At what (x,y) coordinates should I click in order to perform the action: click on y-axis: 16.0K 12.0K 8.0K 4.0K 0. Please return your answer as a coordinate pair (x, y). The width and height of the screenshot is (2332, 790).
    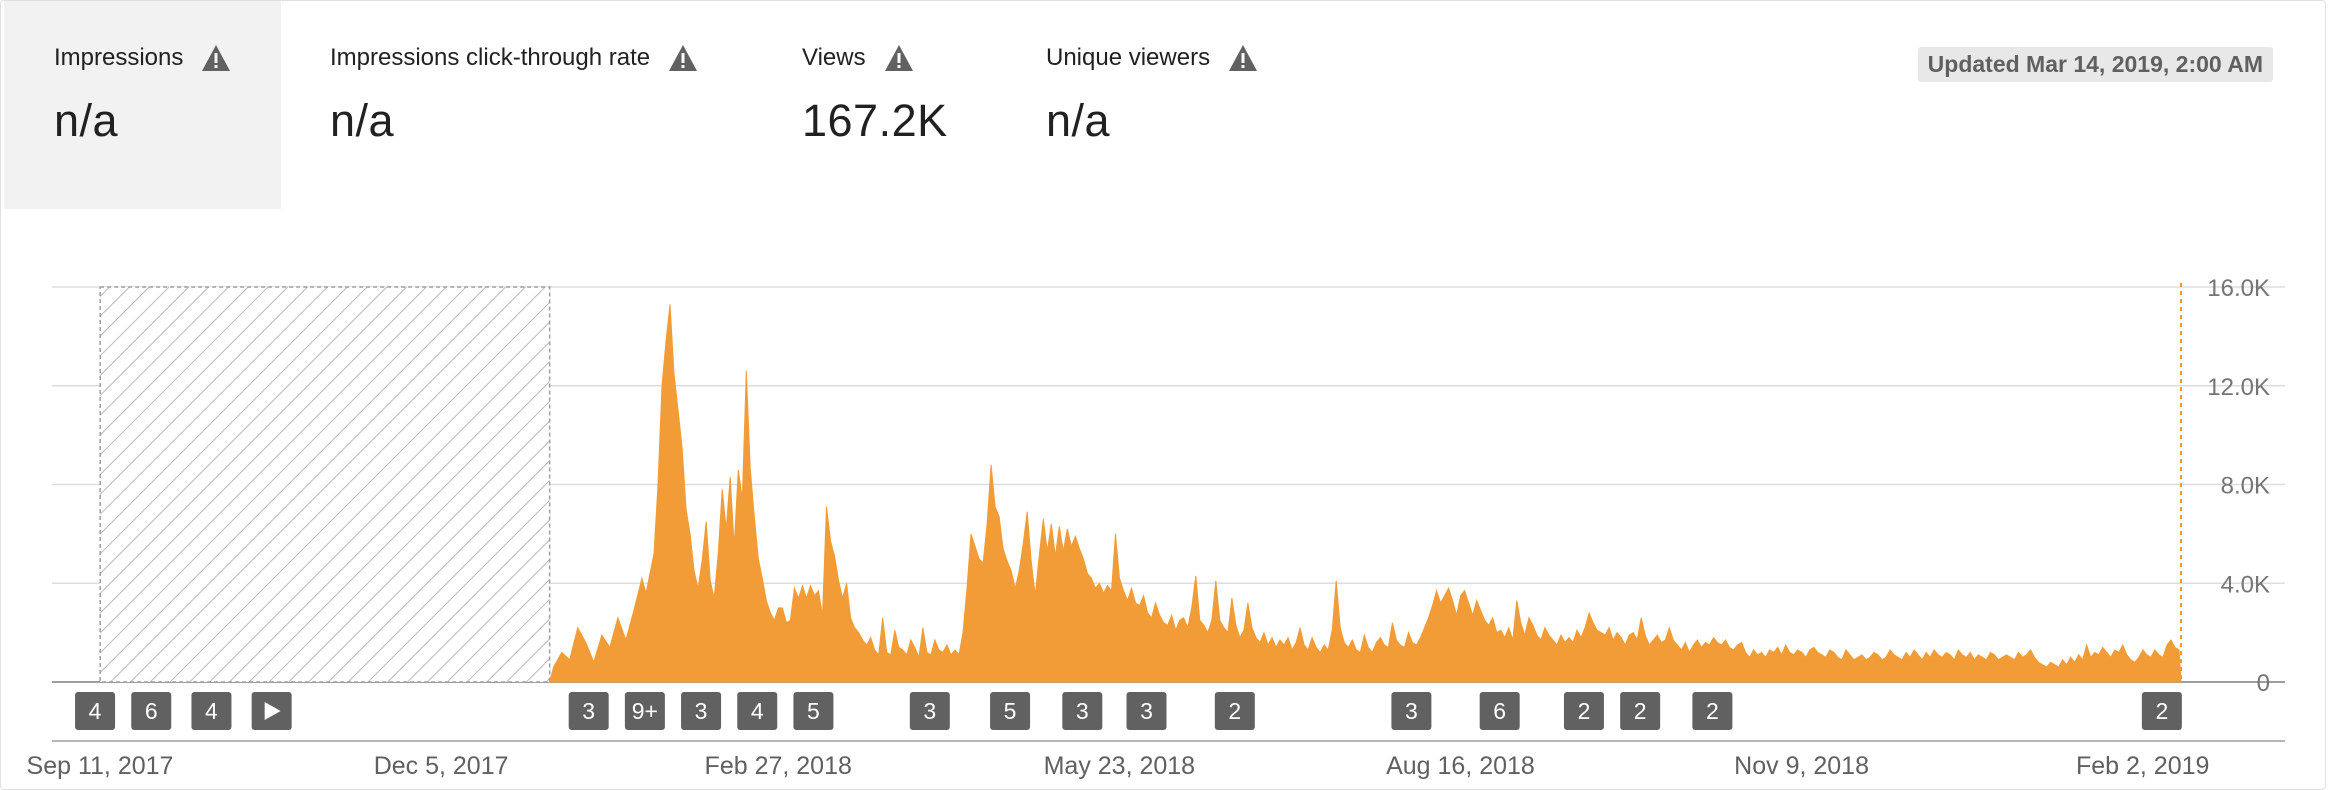
    Looking at the image, I should click on (2238, 486).